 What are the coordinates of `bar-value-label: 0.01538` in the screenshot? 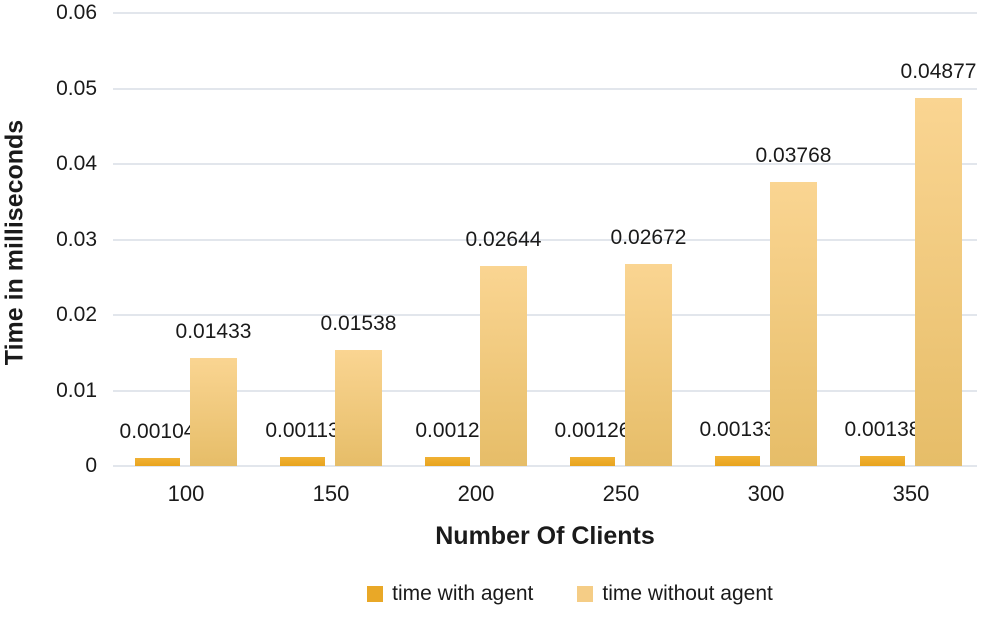 It's located at (358, 323).